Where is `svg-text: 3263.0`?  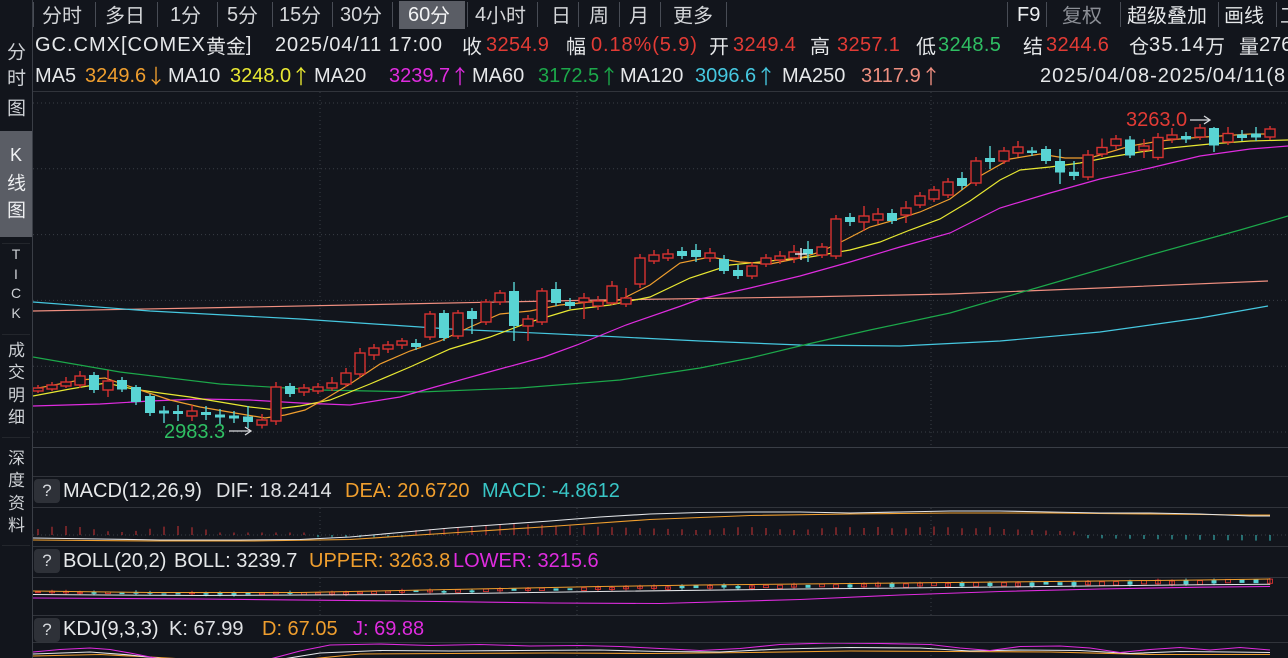
svg-text: 3263.0 is located at coordinates (1156, 120).